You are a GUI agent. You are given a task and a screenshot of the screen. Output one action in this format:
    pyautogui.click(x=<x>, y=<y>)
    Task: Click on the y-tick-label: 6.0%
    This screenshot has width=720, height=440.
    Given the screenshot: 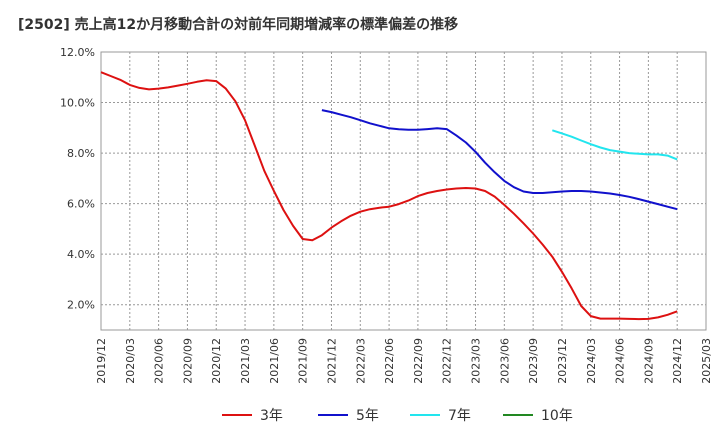 What is the action you would take?
    pyautogui.click(x=81, y=204)
    